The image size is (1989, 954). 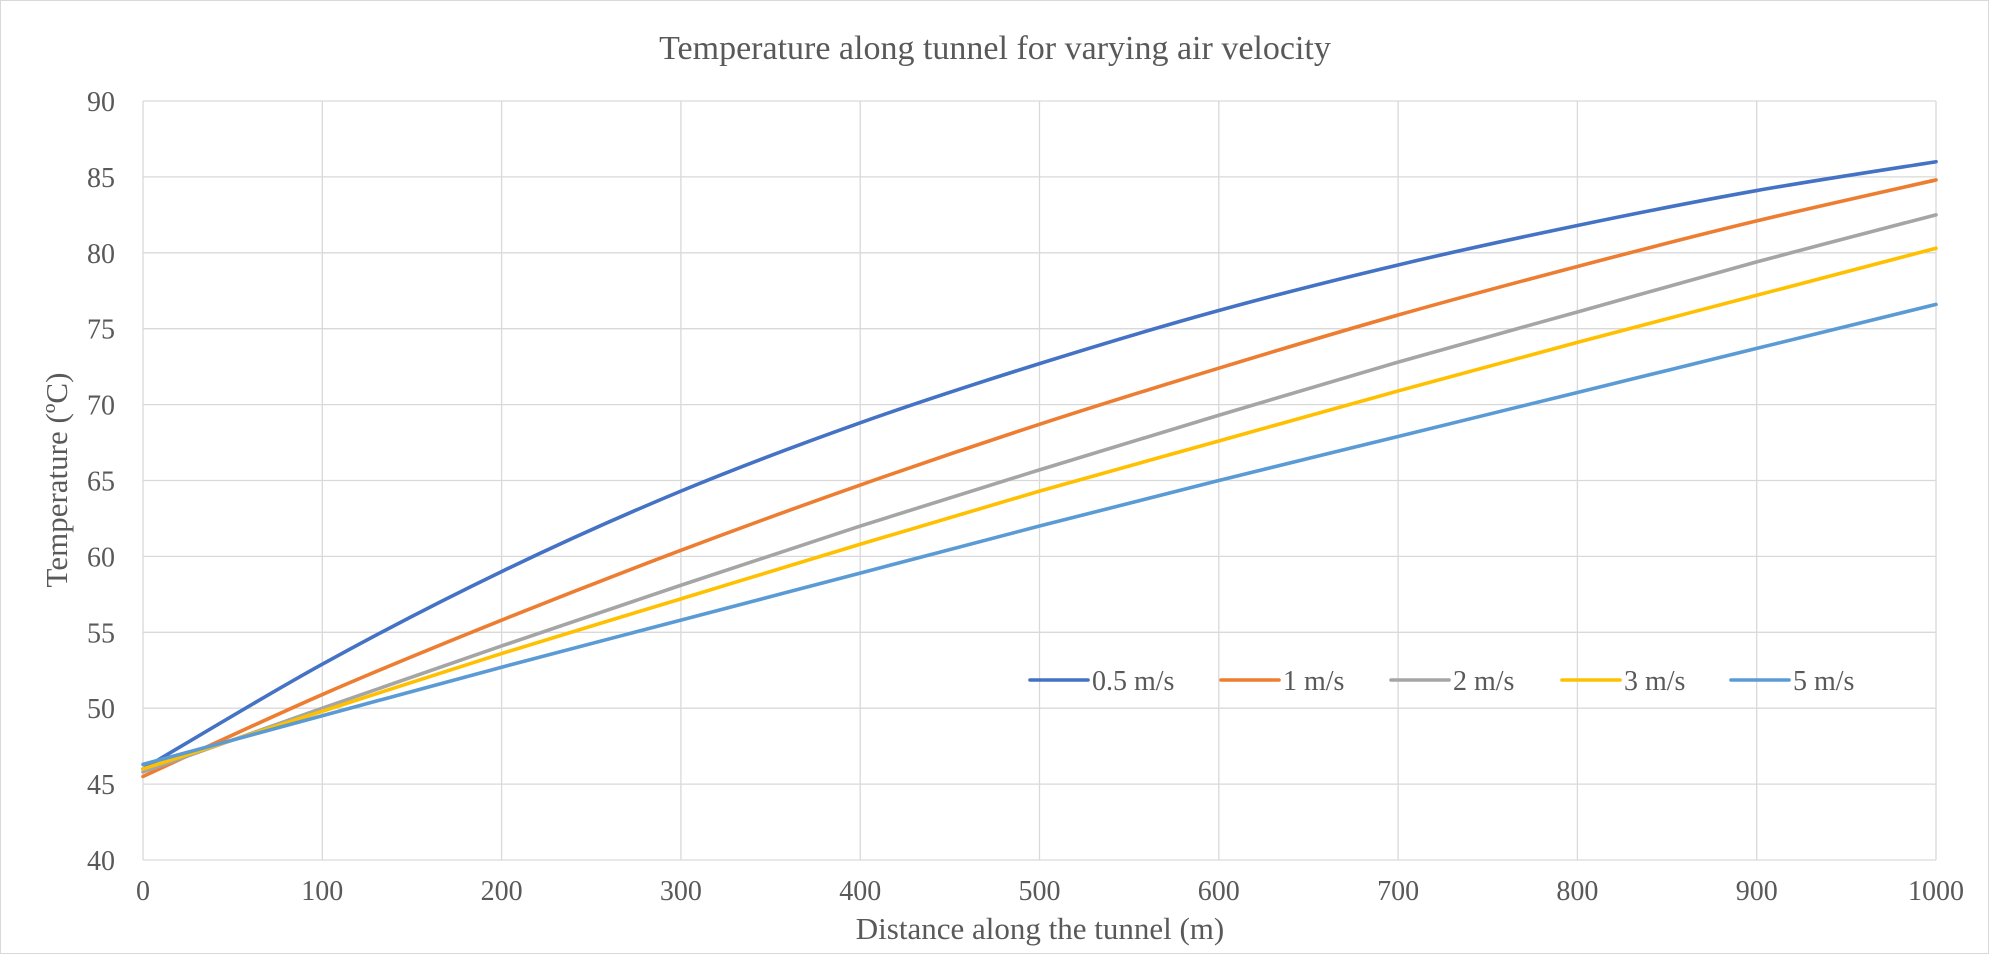 I want to click on x-tick-label: 500, so click(x=1040, y=891).